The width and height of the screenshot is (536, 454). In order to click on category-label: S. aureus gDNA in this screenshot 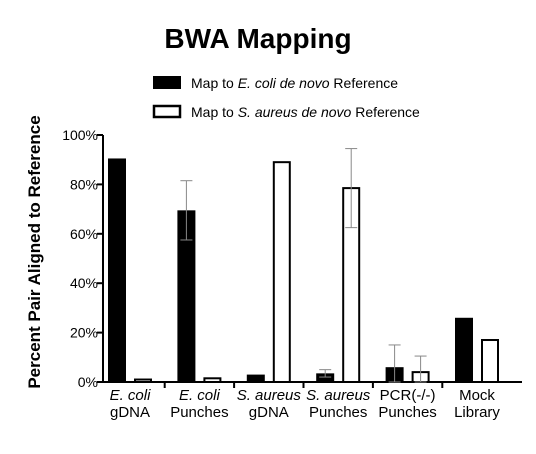, I will do `click(269, 404)`.